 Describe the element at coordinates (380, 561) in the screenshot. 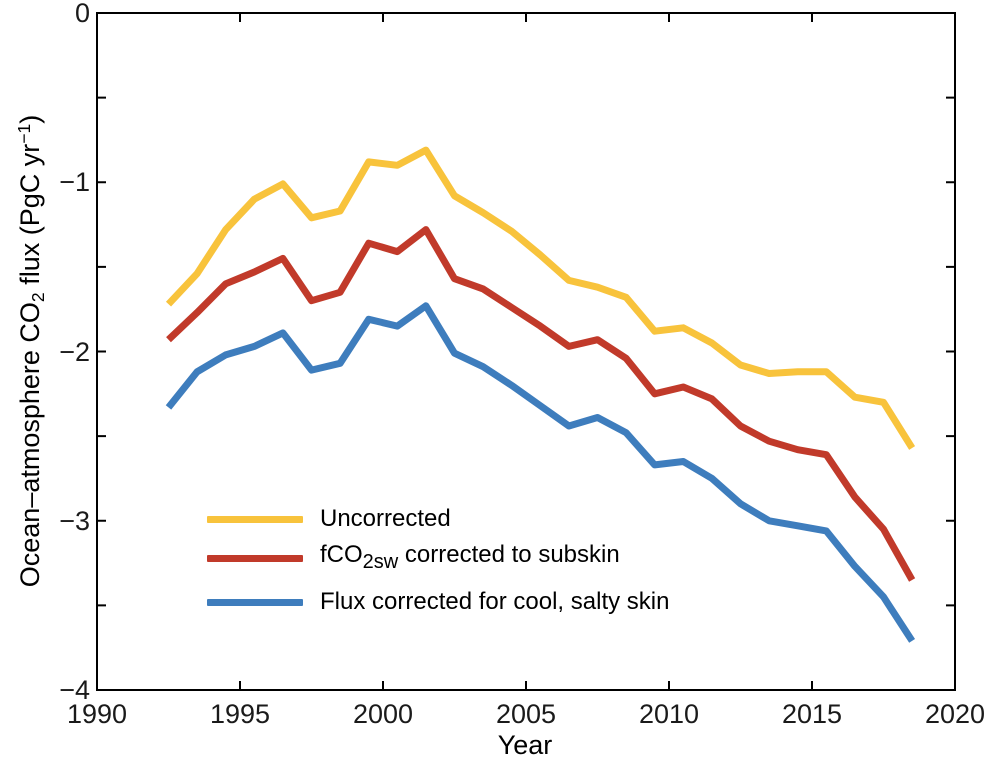

I see `legend-label-subskin-sub: 2sw` at that location.